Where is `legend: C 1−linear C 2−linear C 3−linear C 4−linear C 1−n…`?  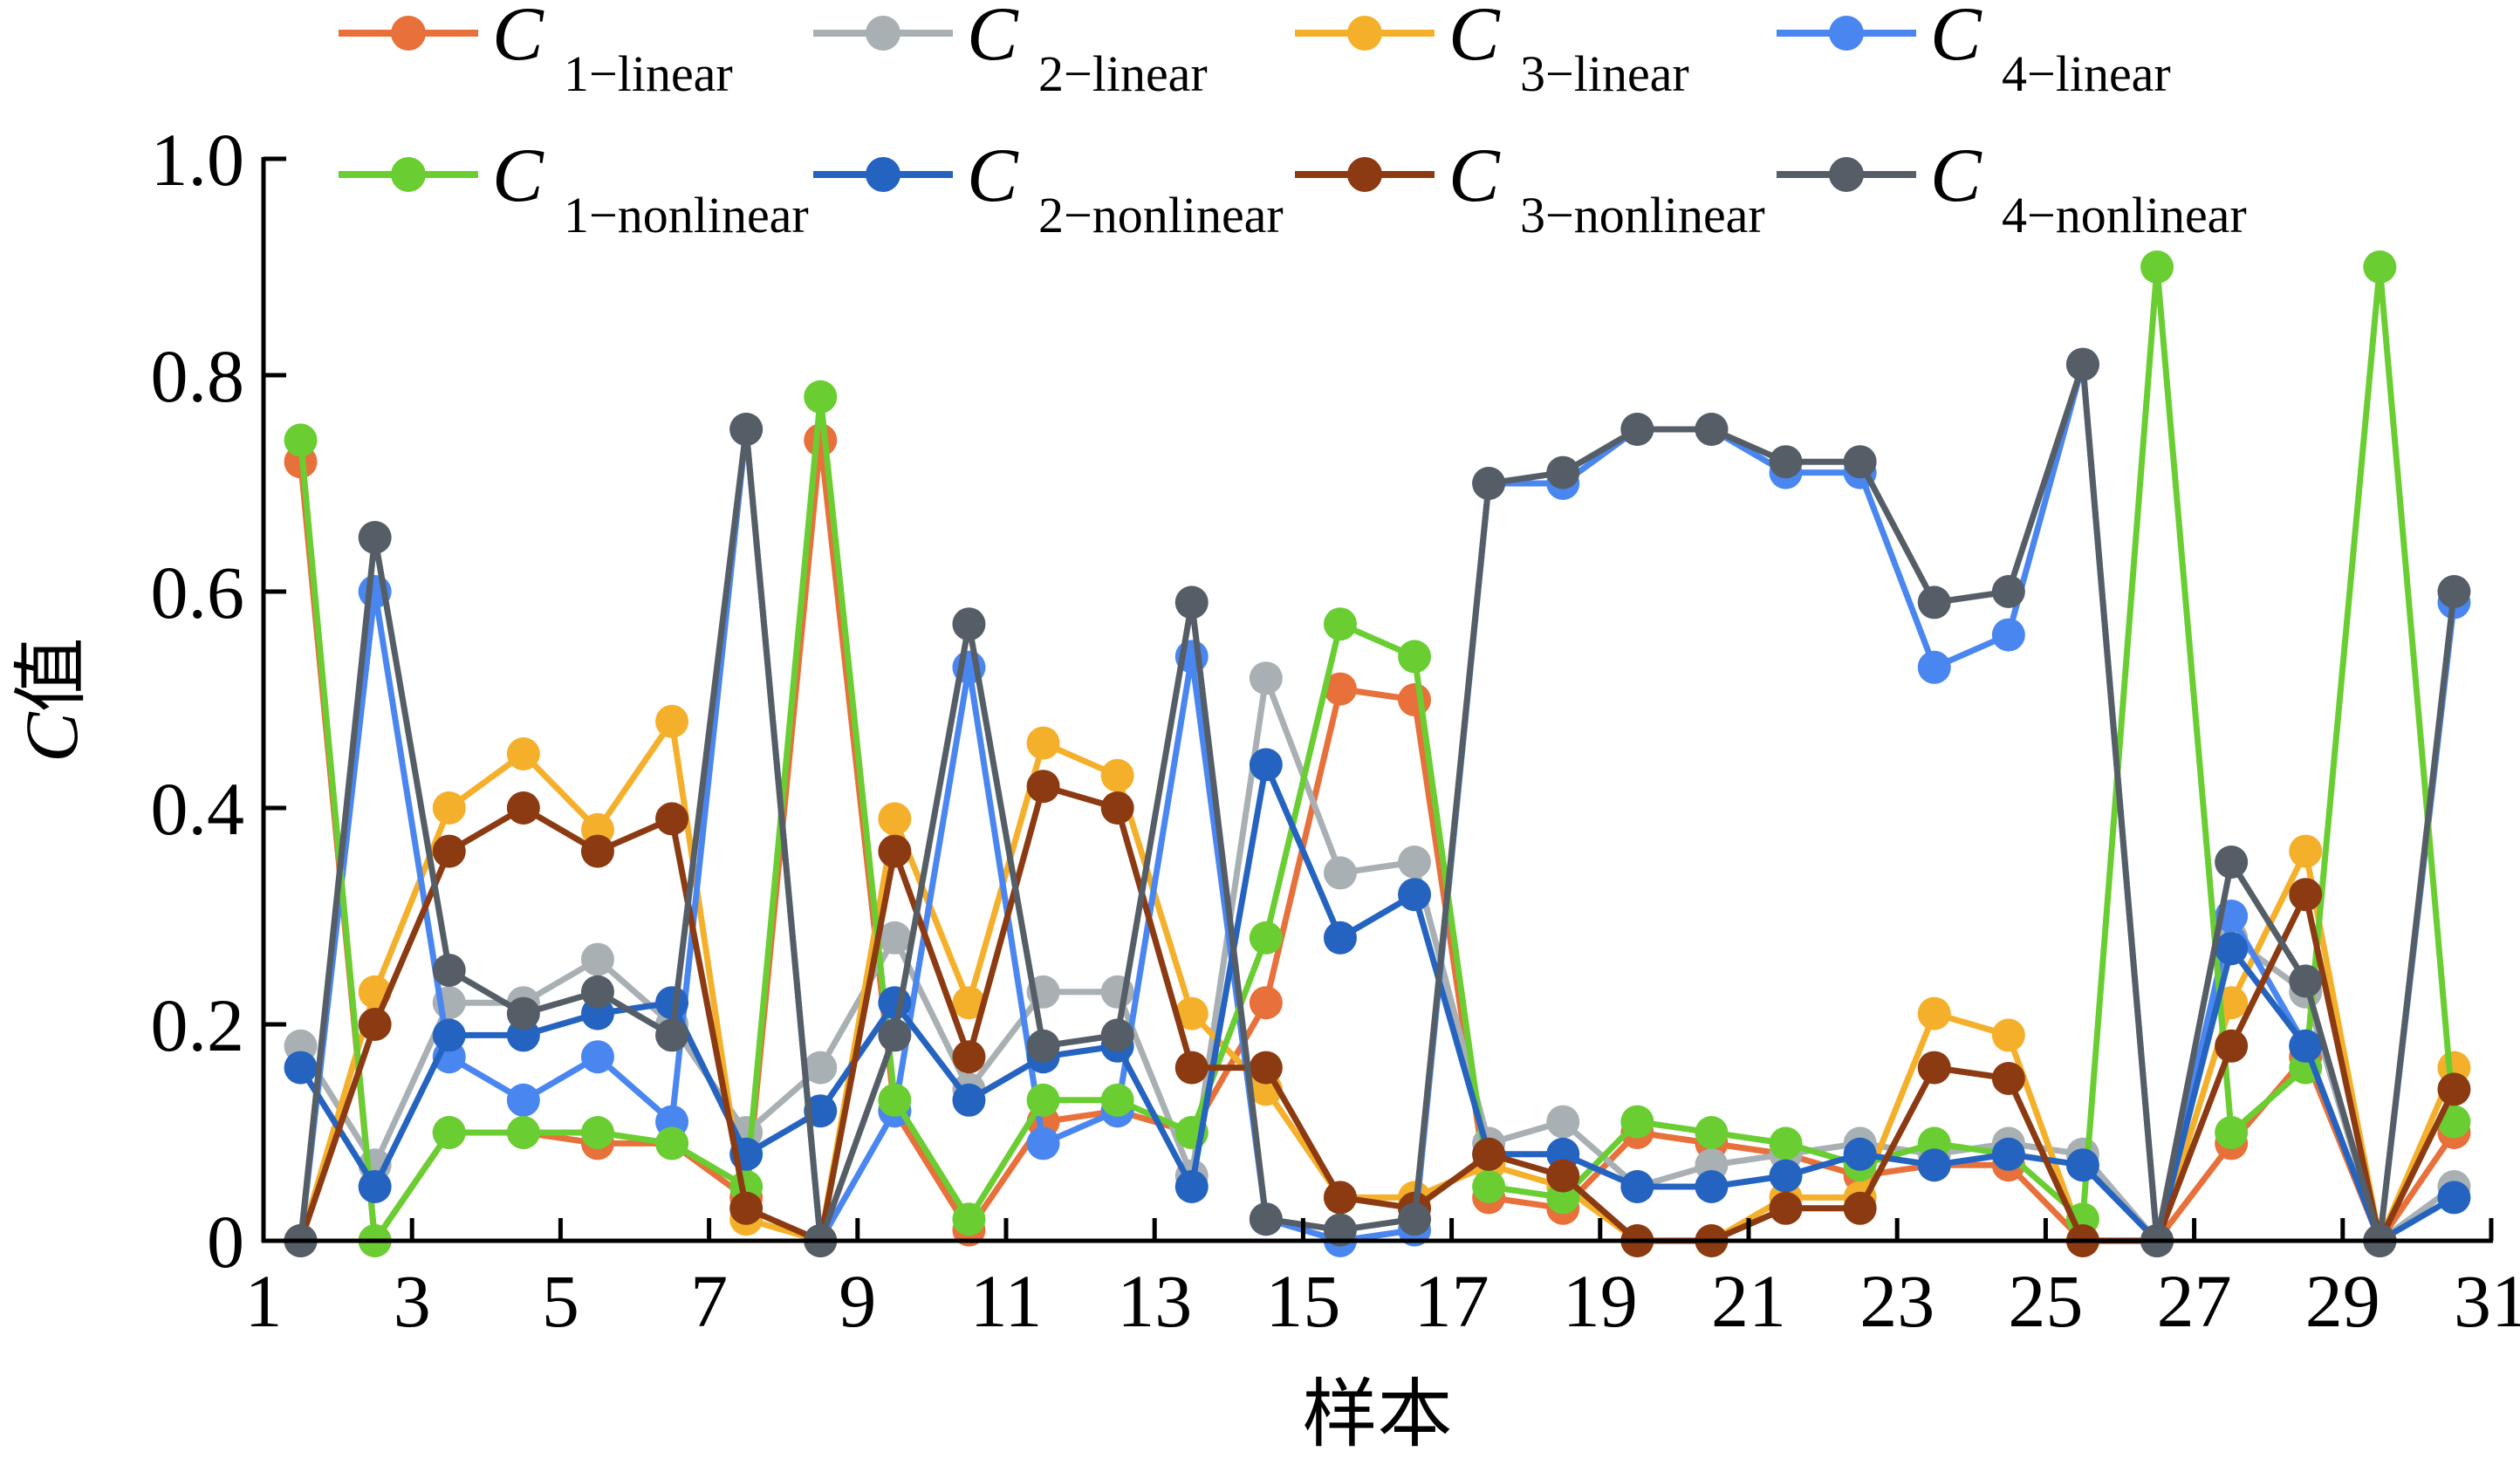 legend: C 1−linear C 2−linear C 3−linear C 4−linear C 1−n… is located at coordinates (1293, 121).